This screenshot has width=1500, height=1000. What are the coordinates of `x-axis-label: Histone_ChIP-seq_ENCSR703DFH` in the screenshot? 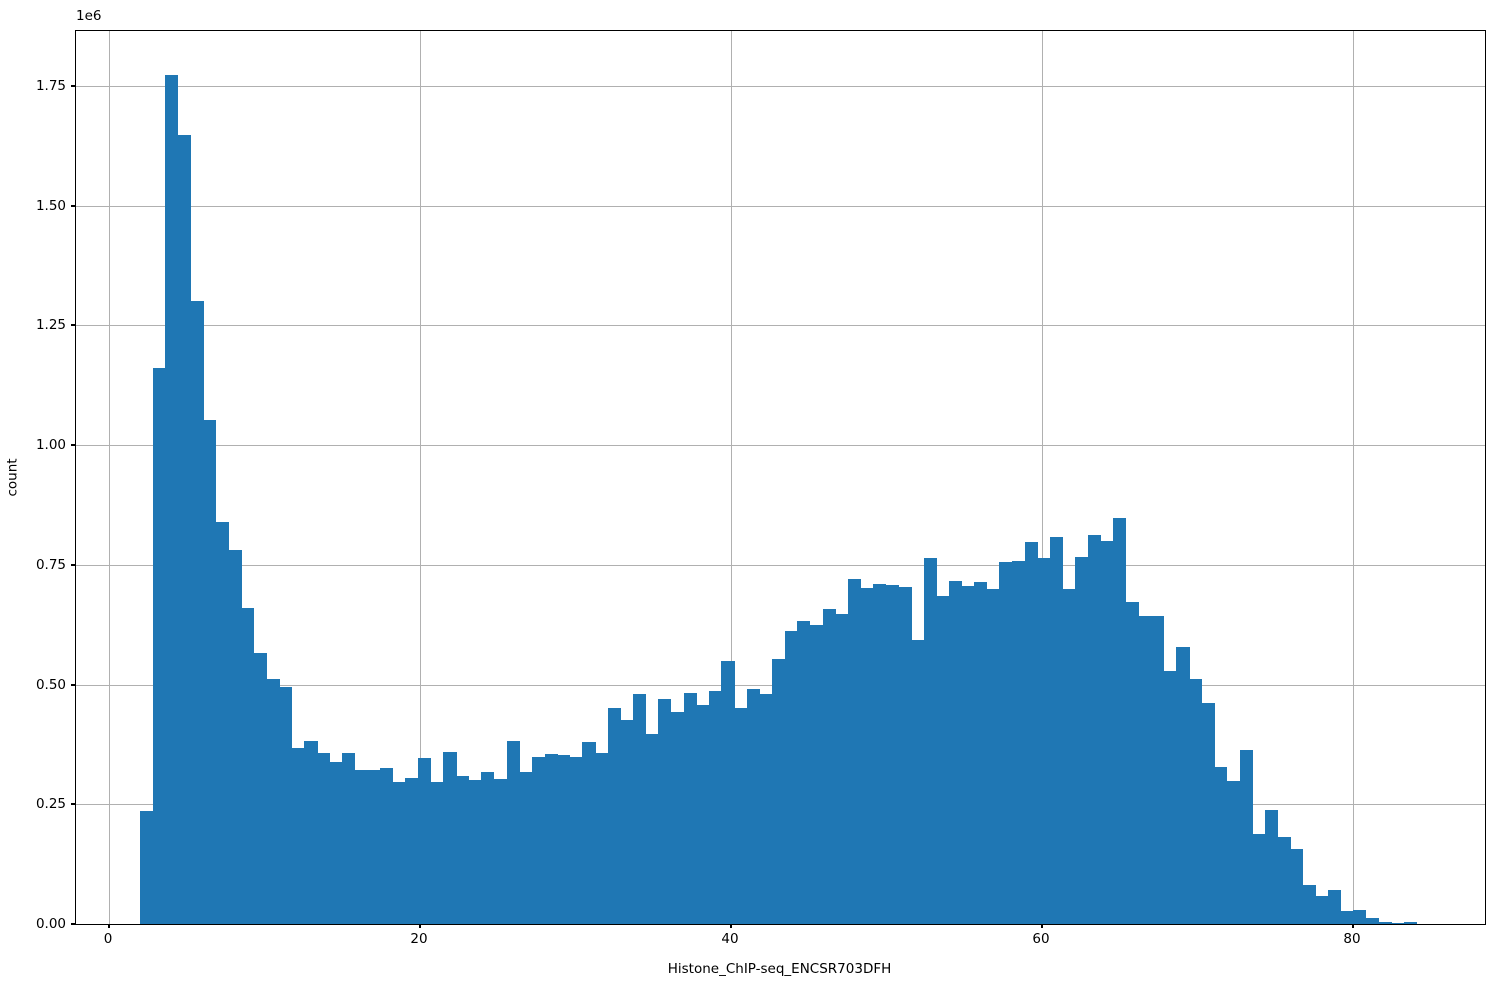 It's located at (779, 969).